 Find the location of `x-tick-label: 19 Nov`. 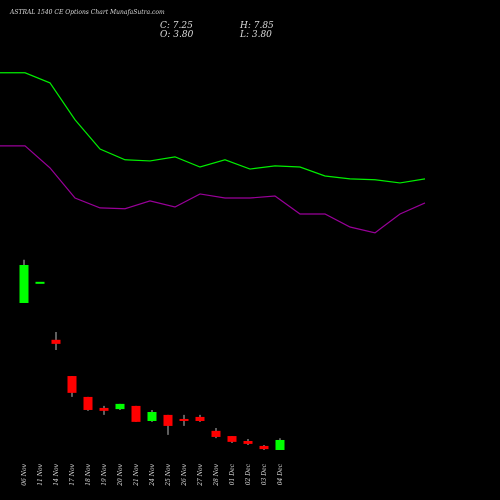

x-tick-label: 19 Nov is located at coordinates (104, 474).